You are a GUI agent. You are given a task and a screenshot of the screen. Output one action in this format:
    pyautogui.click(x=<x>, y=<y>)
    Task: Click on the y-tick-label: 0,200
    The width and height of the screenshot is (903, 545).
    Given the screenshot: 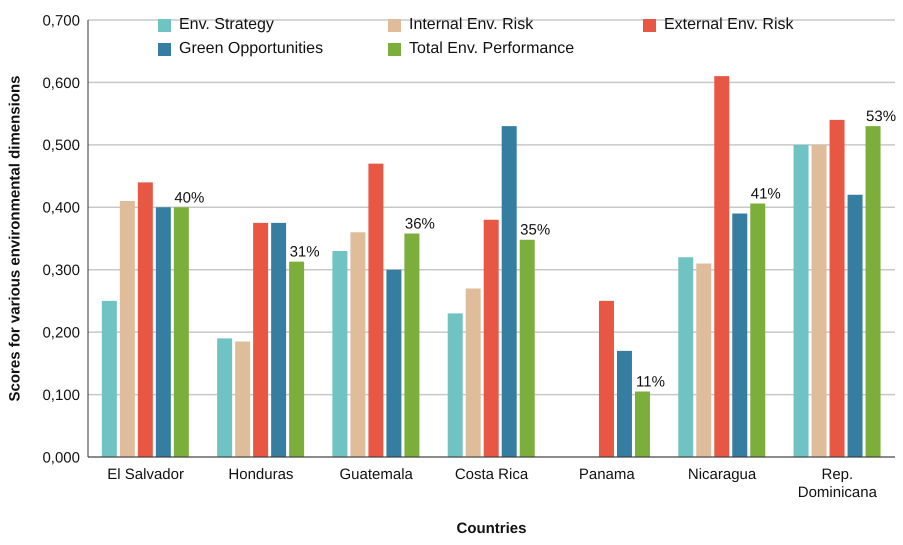 What is the action you would take?
    pyautogui.click(x=61, y=333)
    